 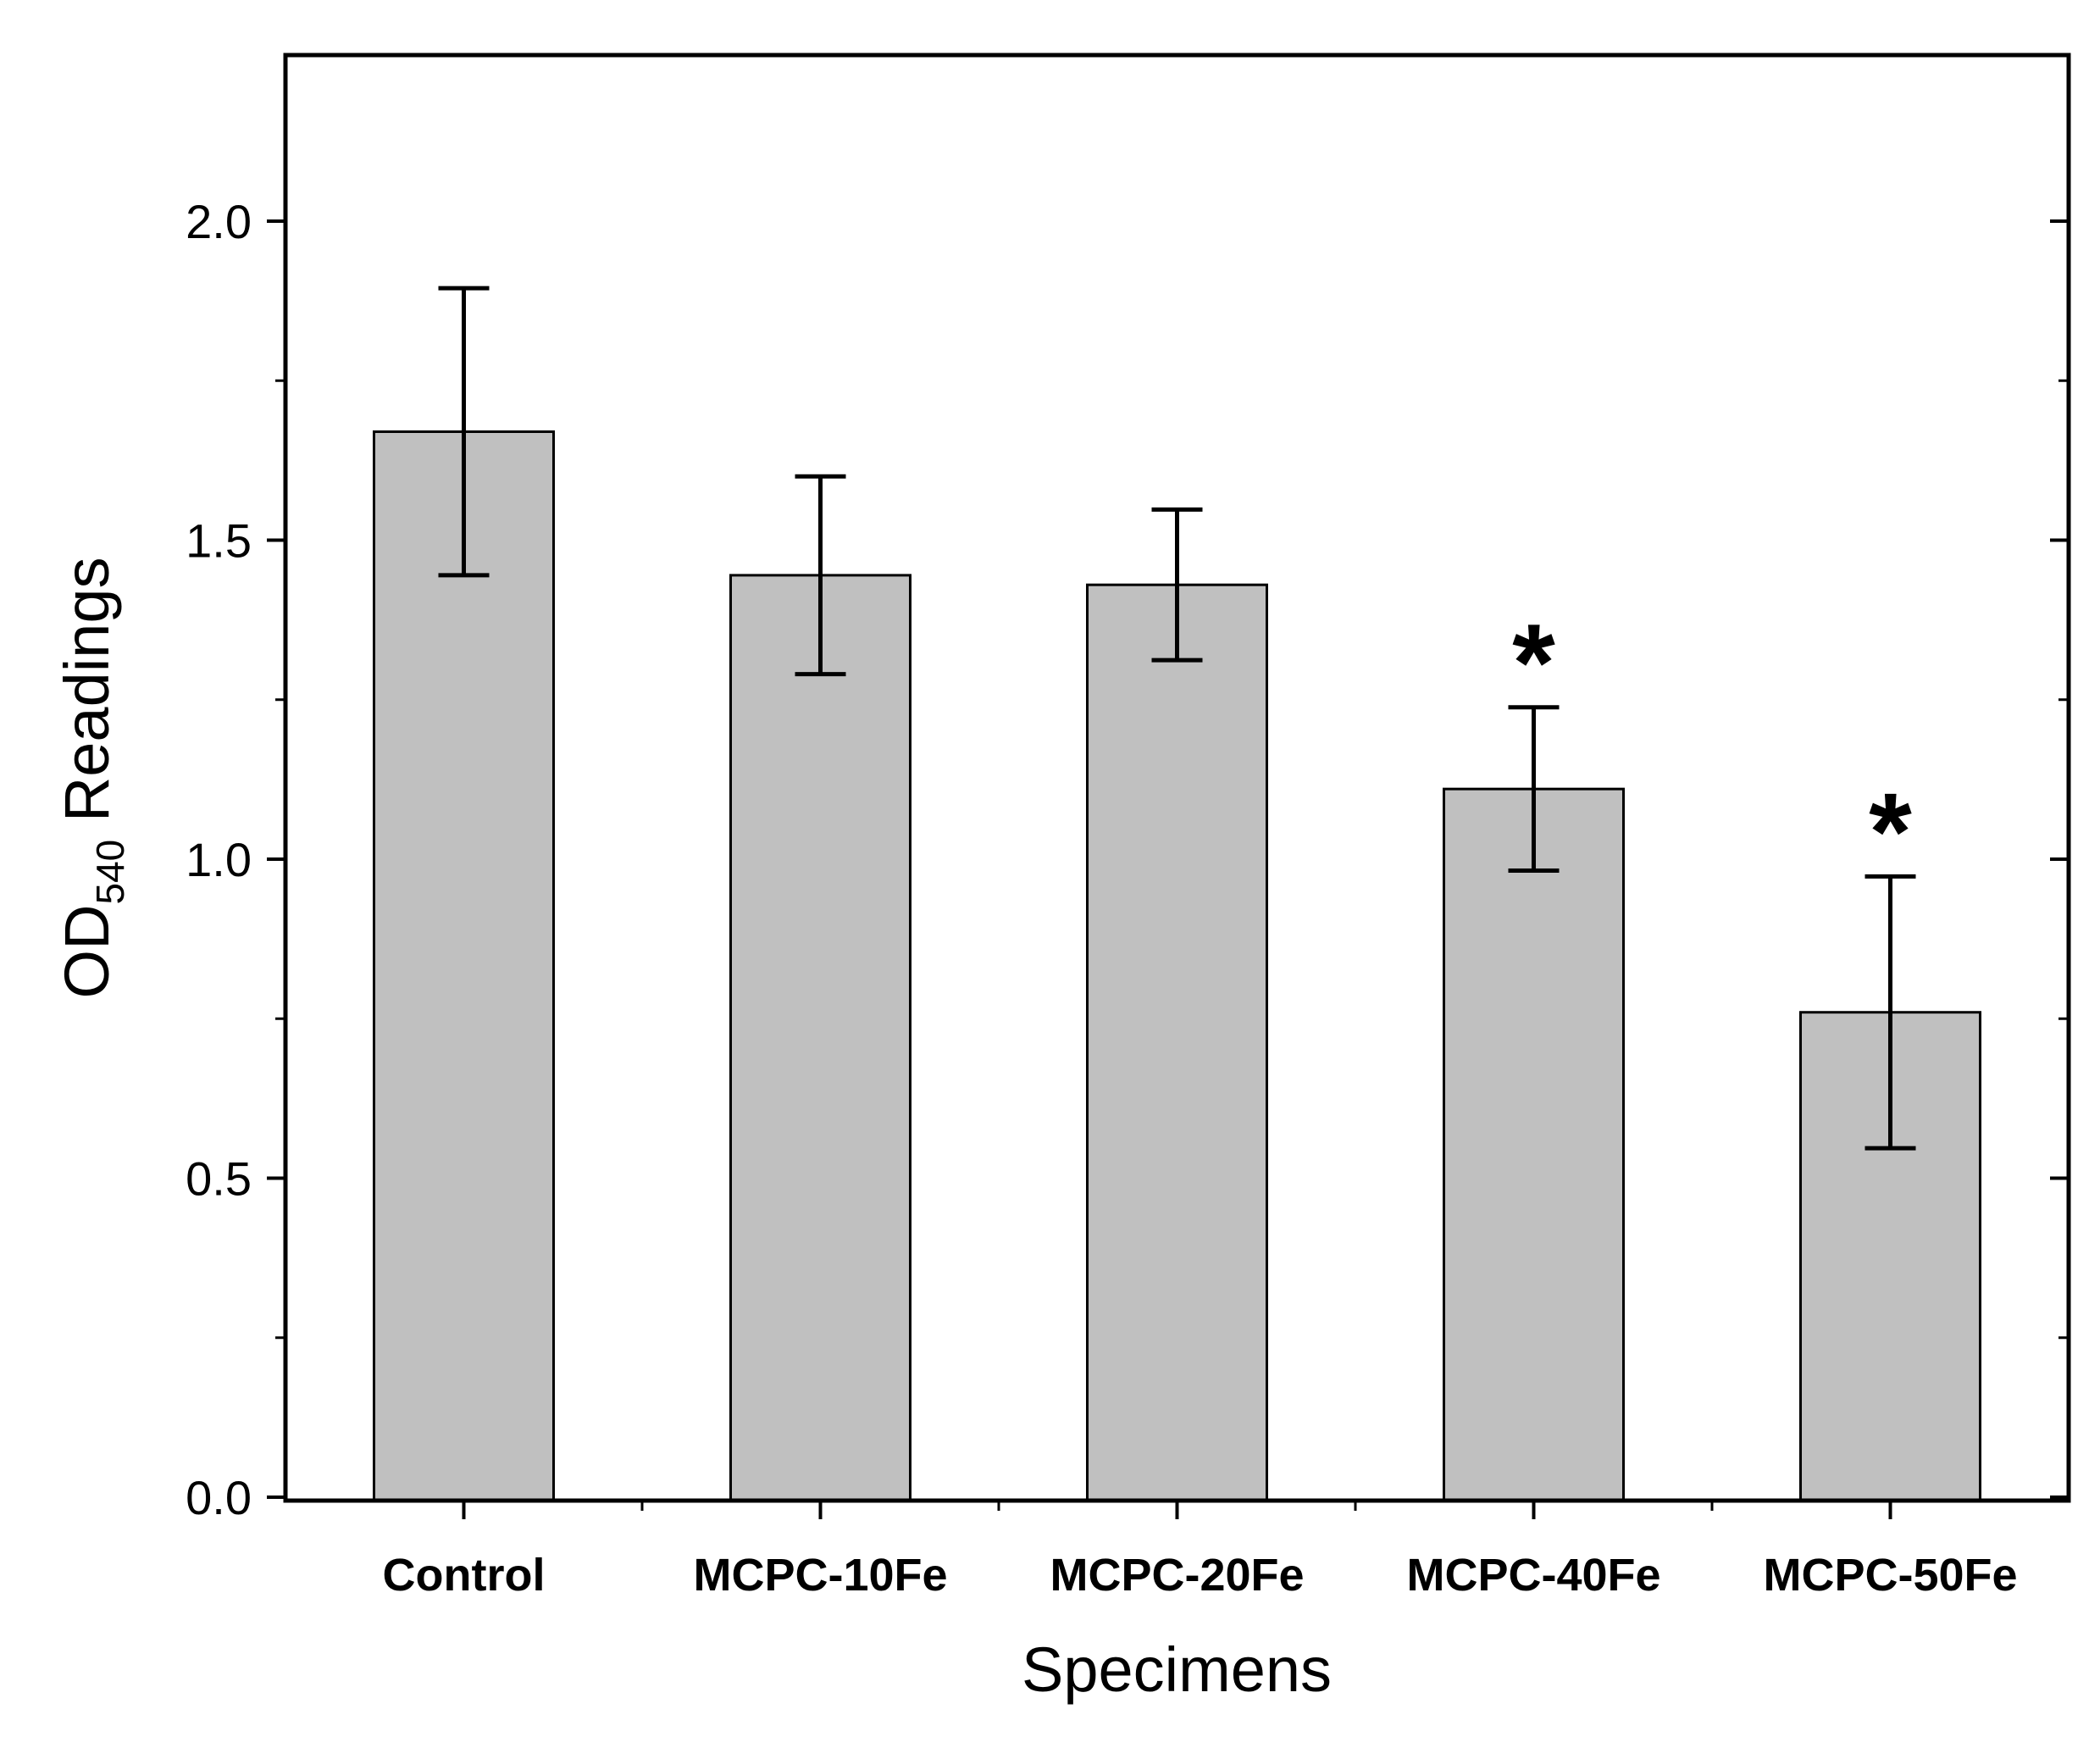 I want to click on x-tick-label-mcpc-50fe: MCPC-50Fe, so click(x=1890, y=1575).